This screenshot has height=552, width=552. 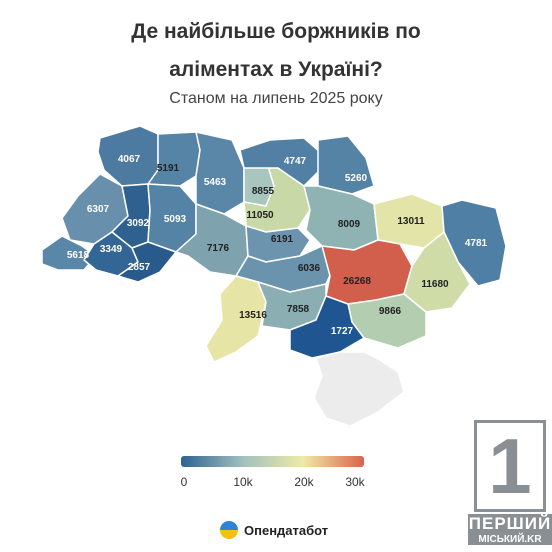 I want to click on brand-logo: Опендатабот, so click(x=274, y=530).